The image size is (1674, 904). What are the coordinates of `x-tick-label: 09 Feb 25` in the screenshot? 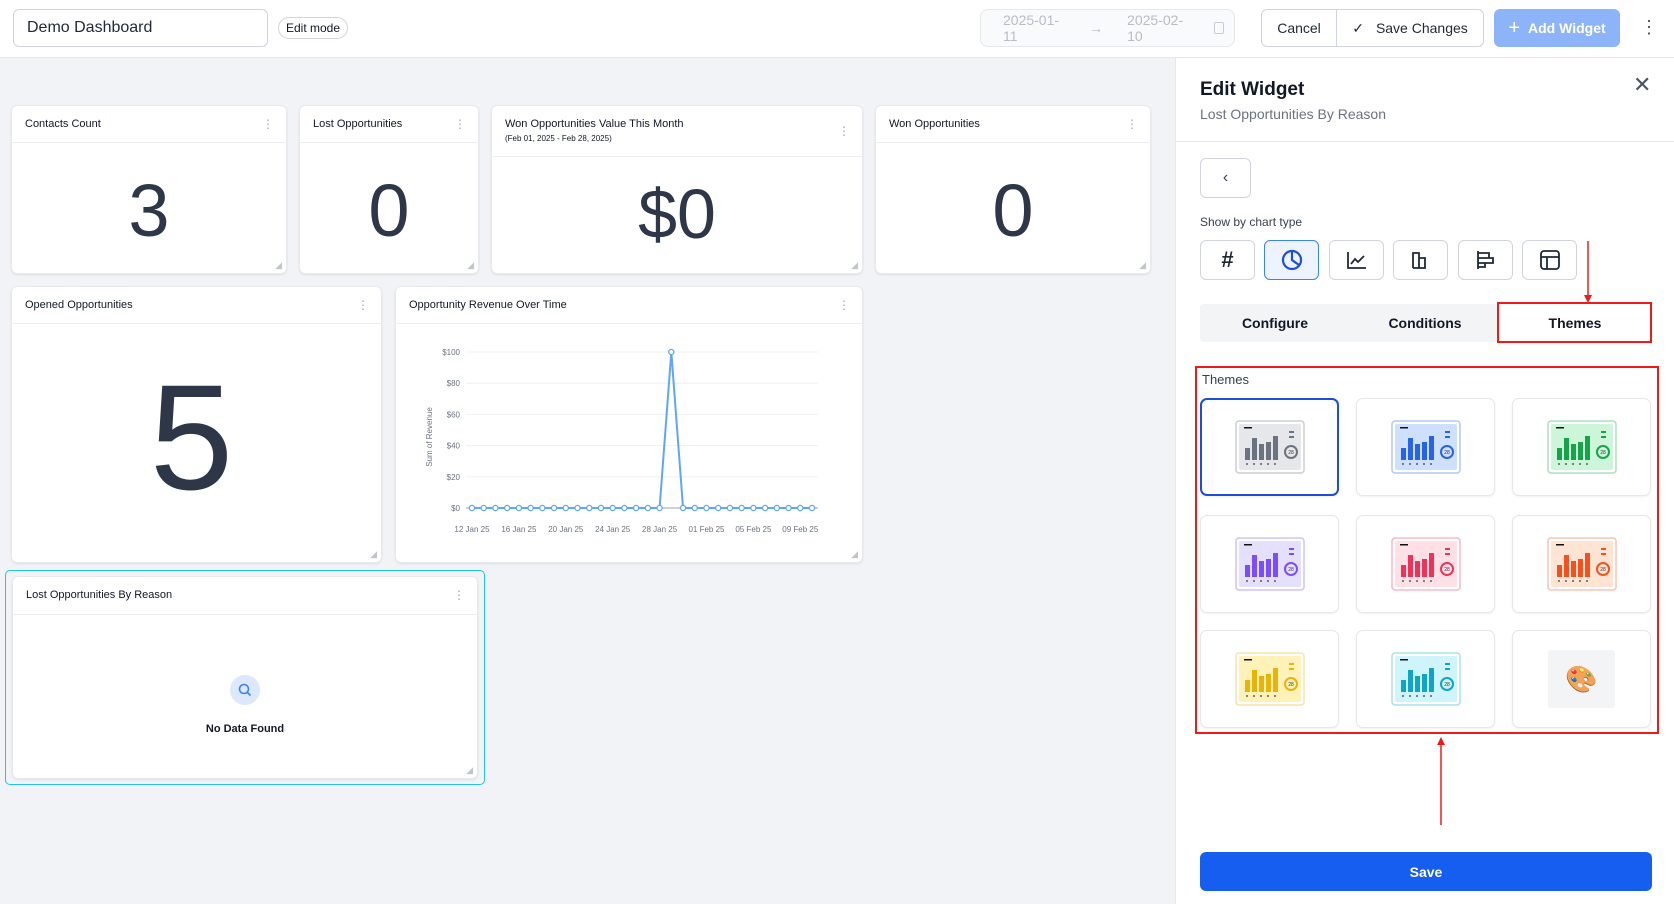 It's located at (800, 529).